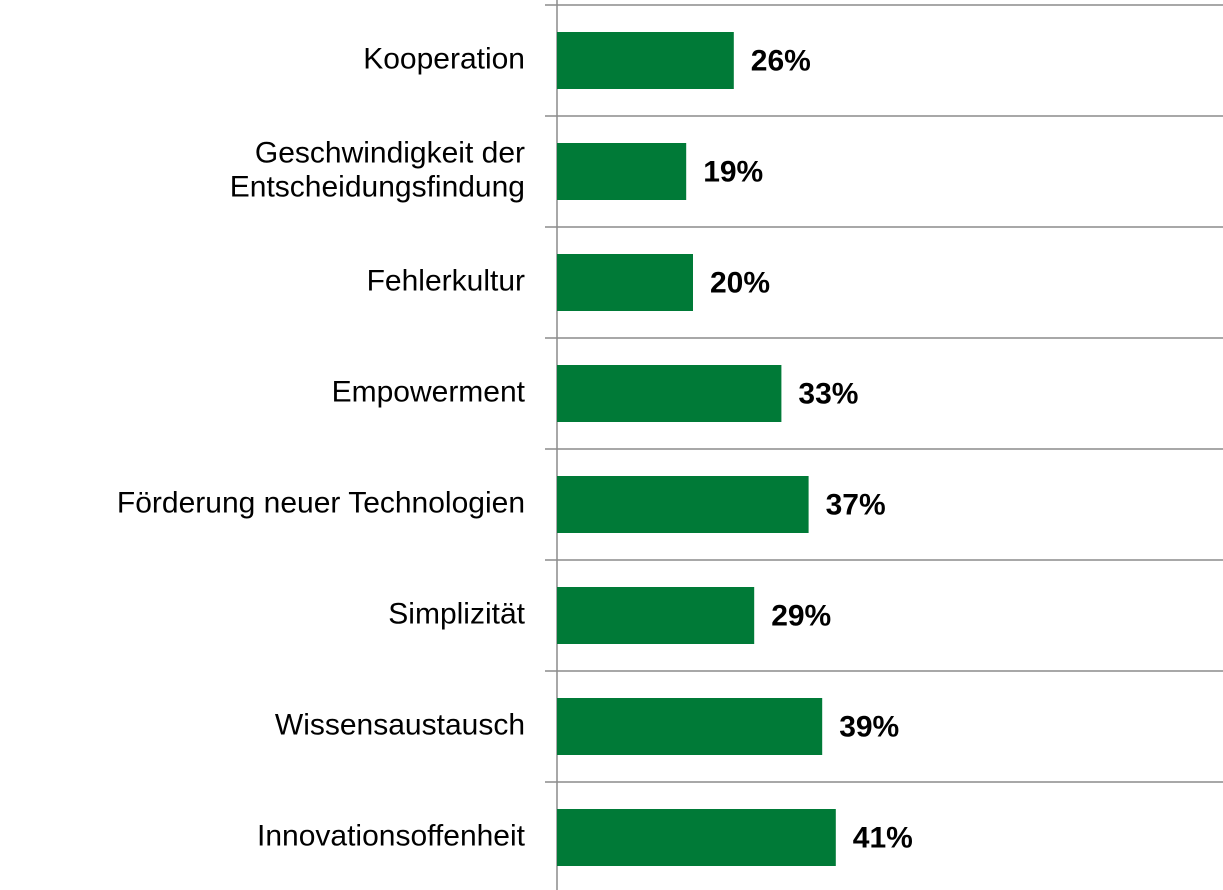  What do you see at coordinates (883, 837) in the screenshot?
I see `value-label: 41%` at bounding box center [883, 837].